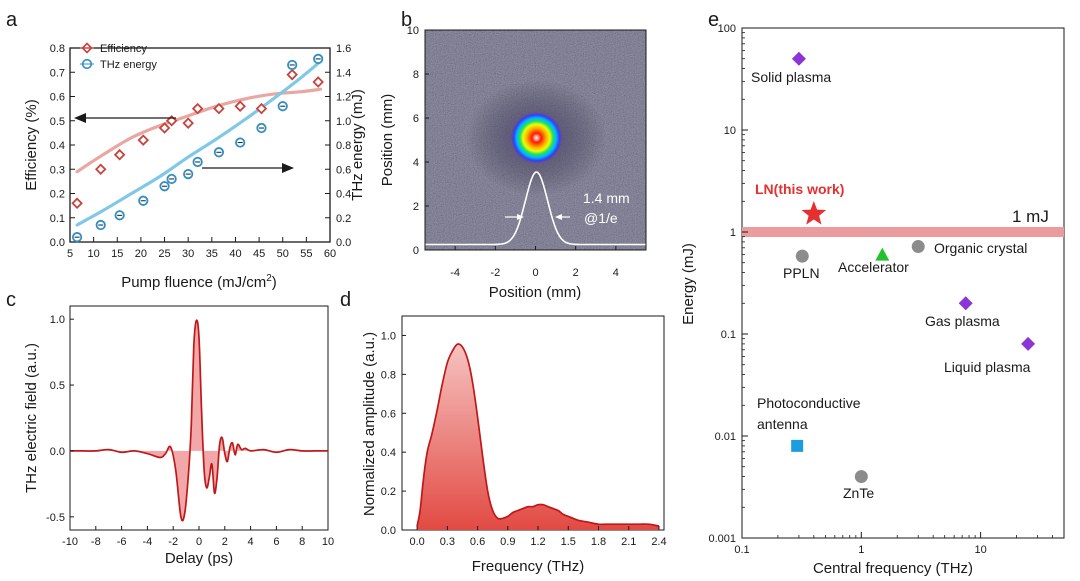  What do you see at coordinates (601, 218) in the screenshot?
I see `beam-level-annotation: @1/e` at bounding box center [601, 218].